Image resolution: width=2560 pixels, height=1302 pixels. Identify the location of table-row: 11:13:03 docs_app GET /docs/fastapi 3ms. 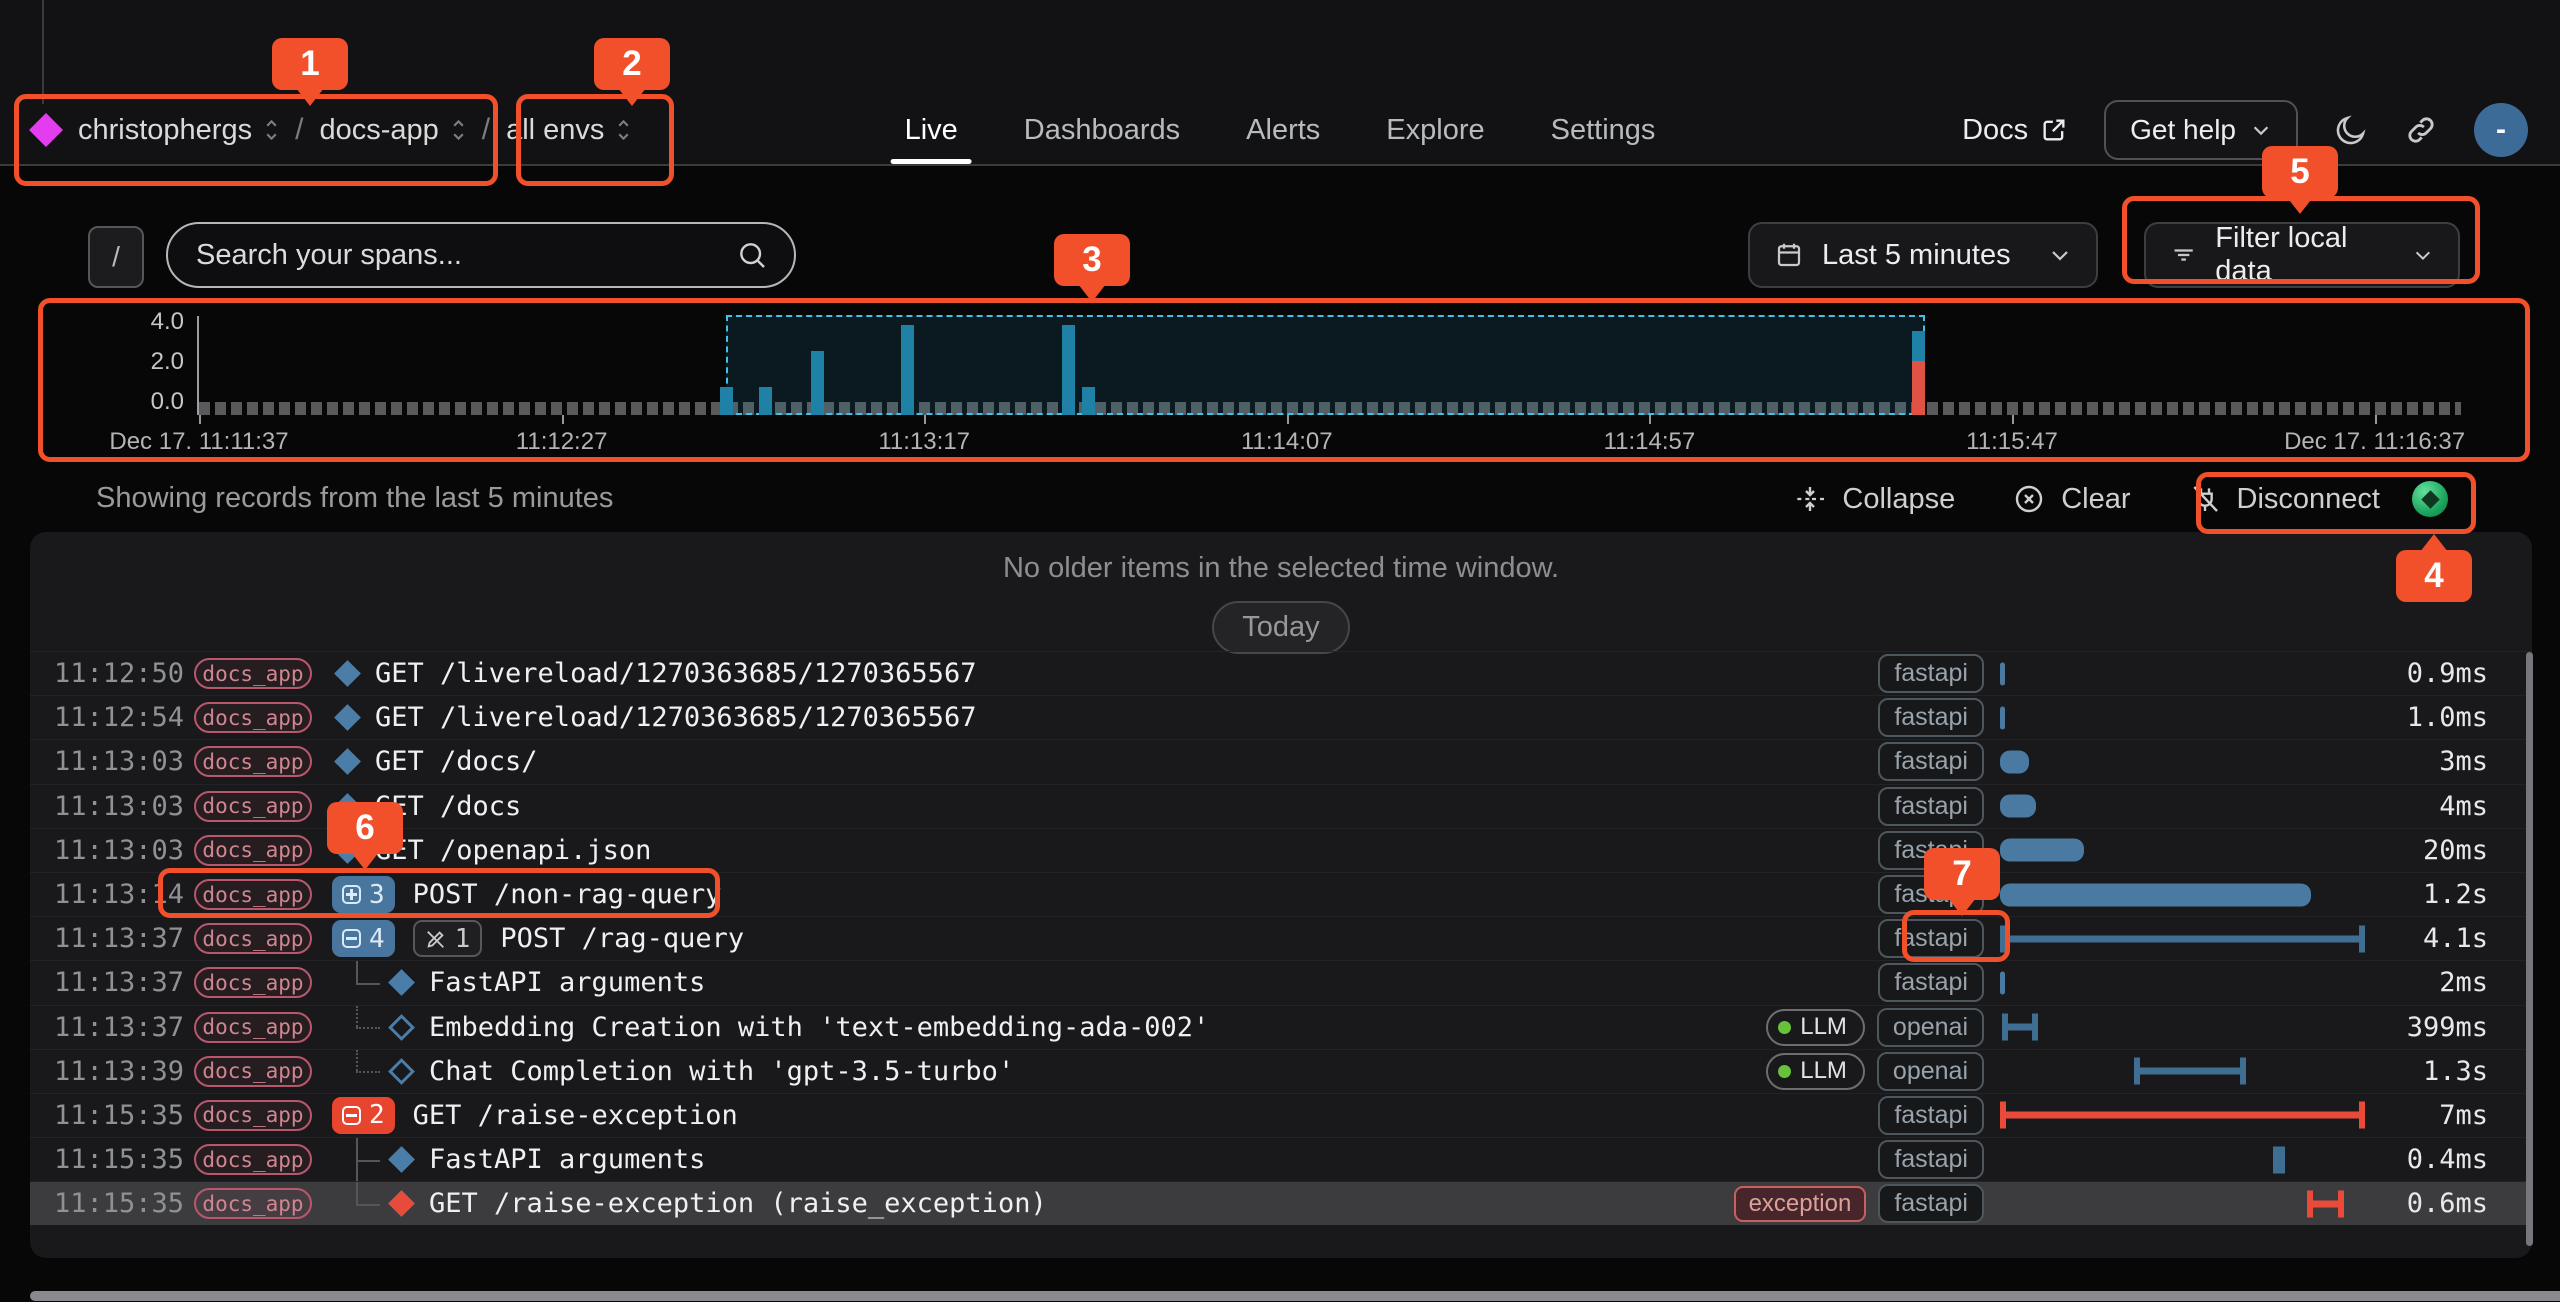
(1281, 761).